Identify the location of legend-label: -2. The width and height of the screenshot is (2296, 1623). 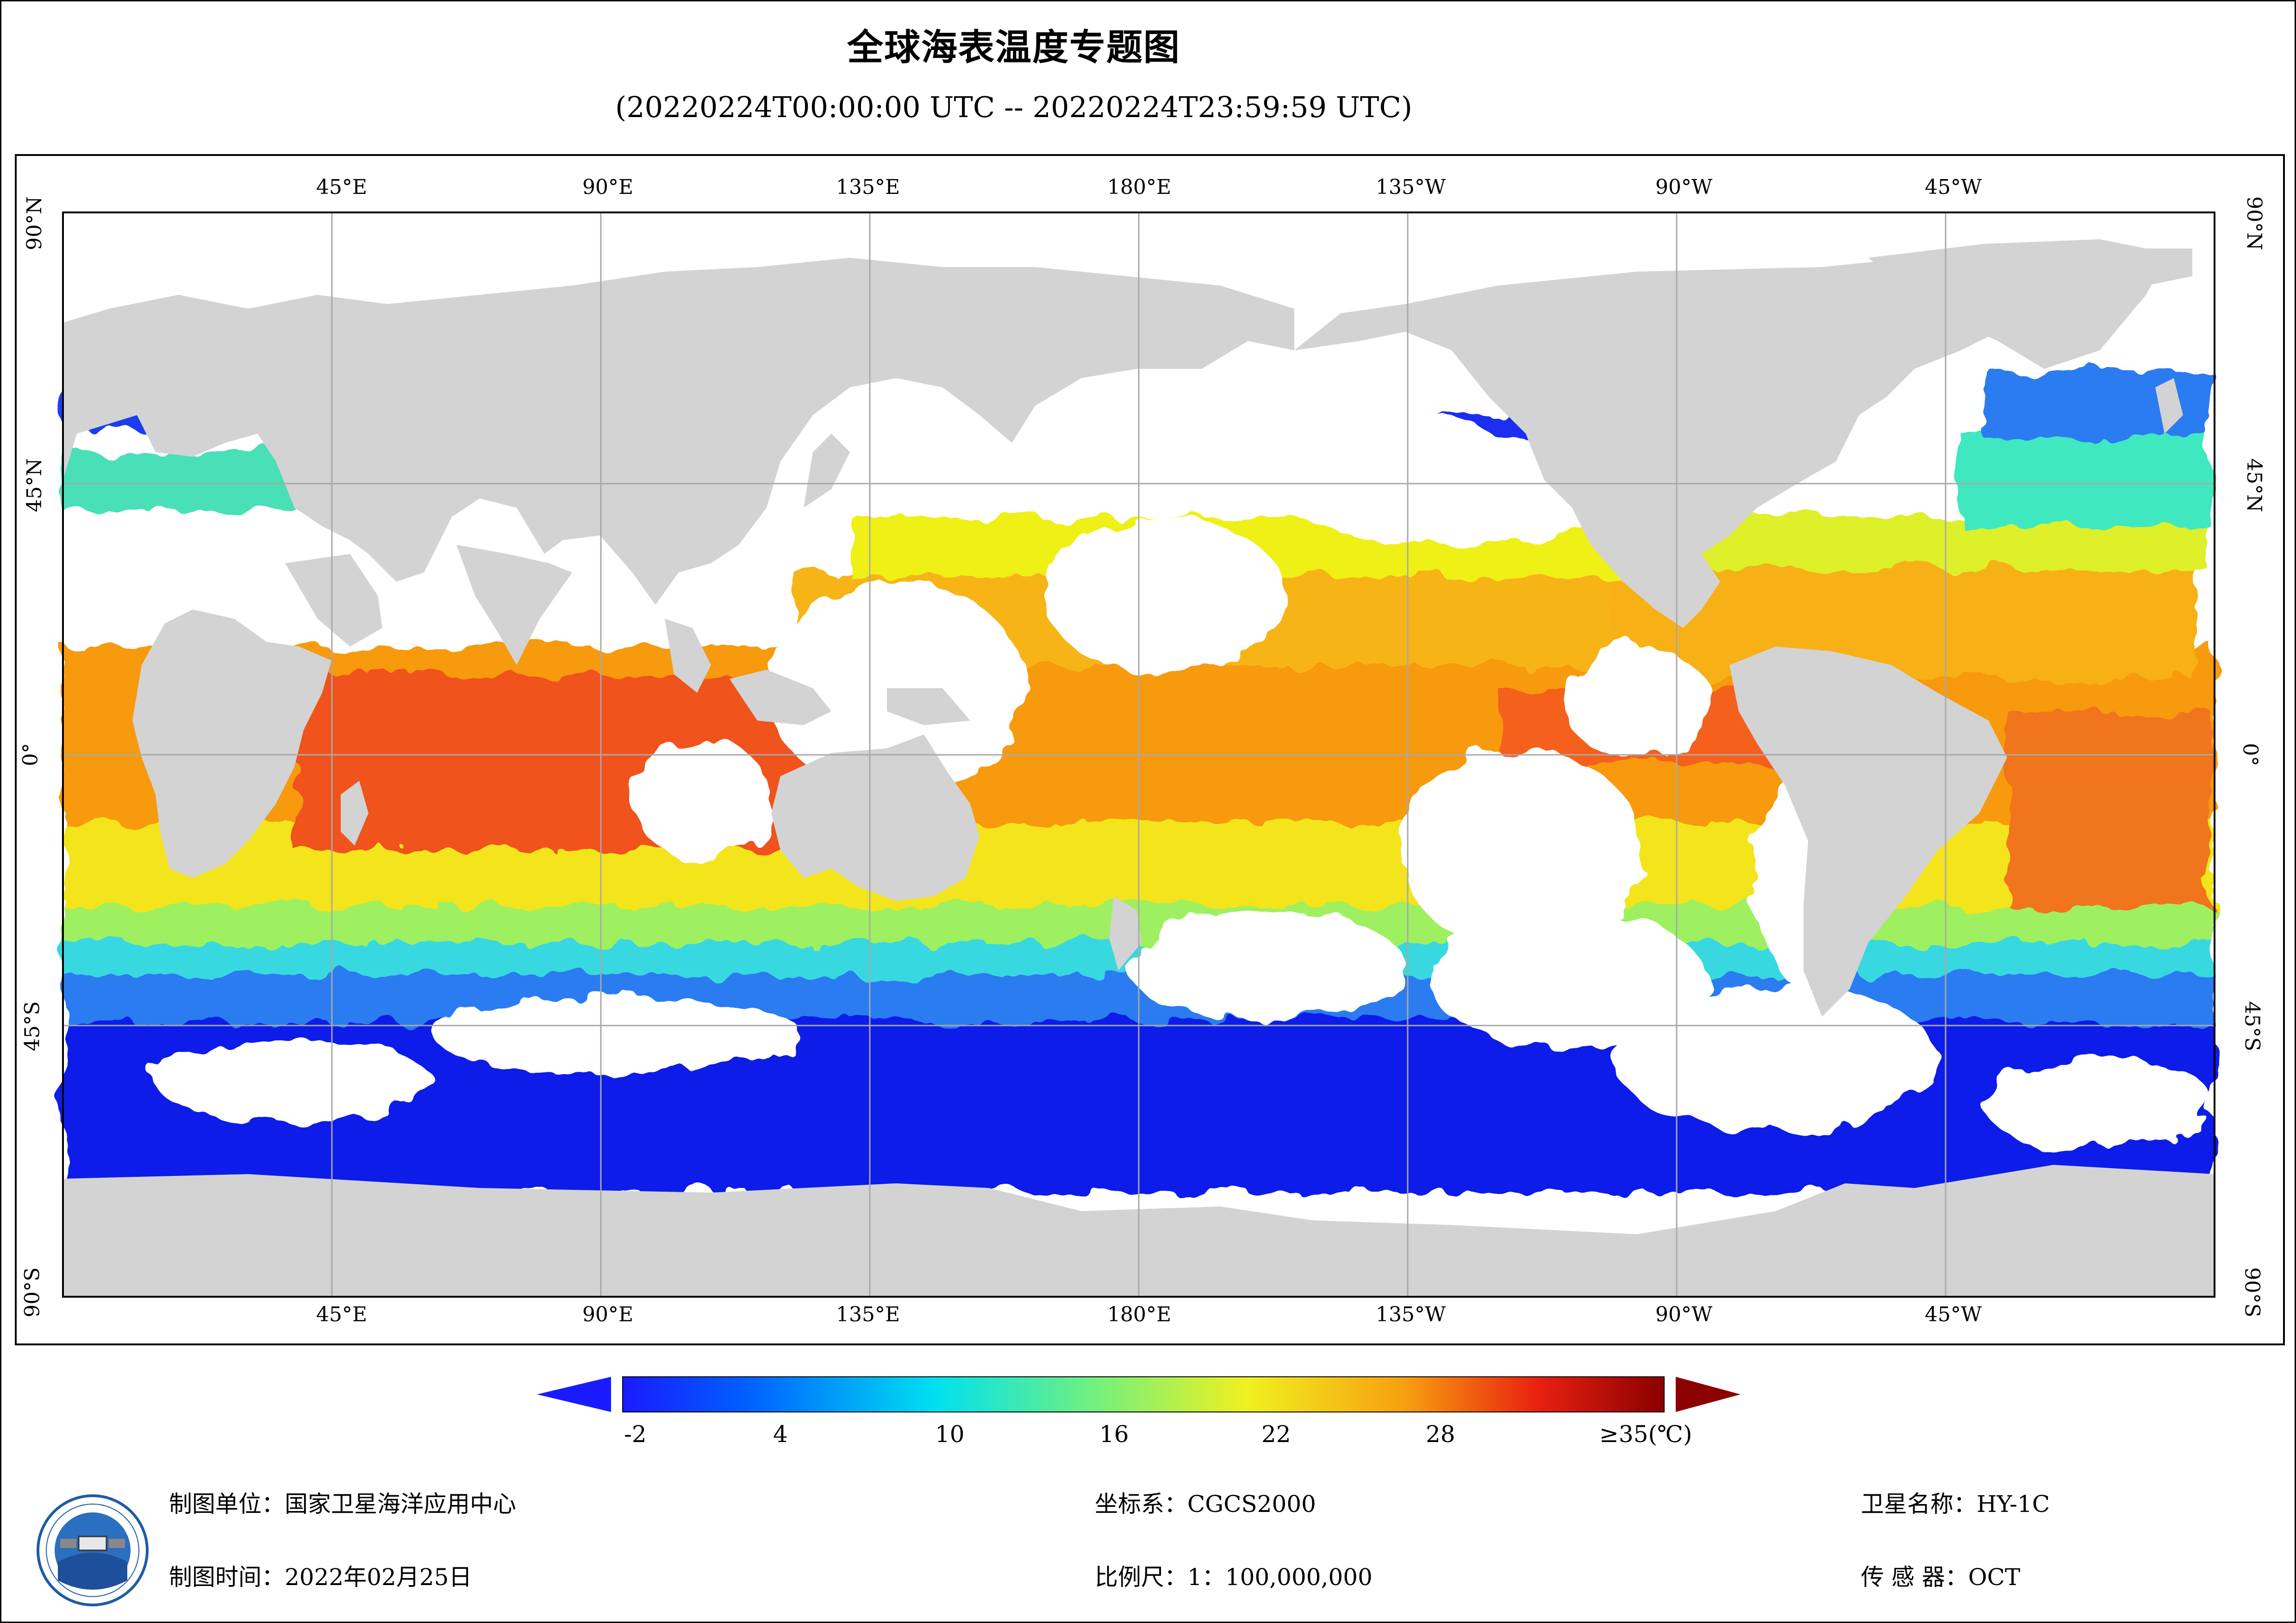
(635, 1434).